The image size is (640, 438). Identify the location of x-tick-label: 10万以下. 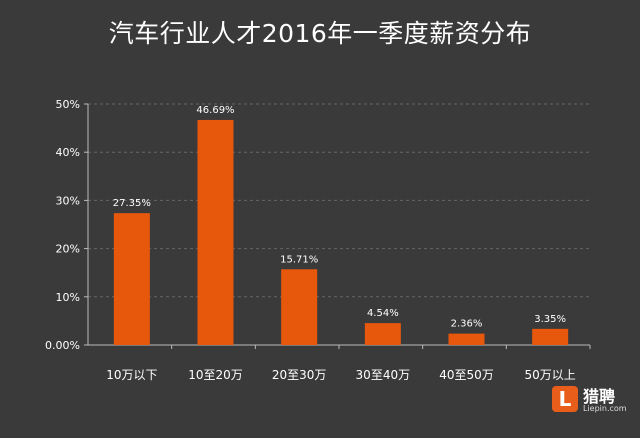
(131, 375).